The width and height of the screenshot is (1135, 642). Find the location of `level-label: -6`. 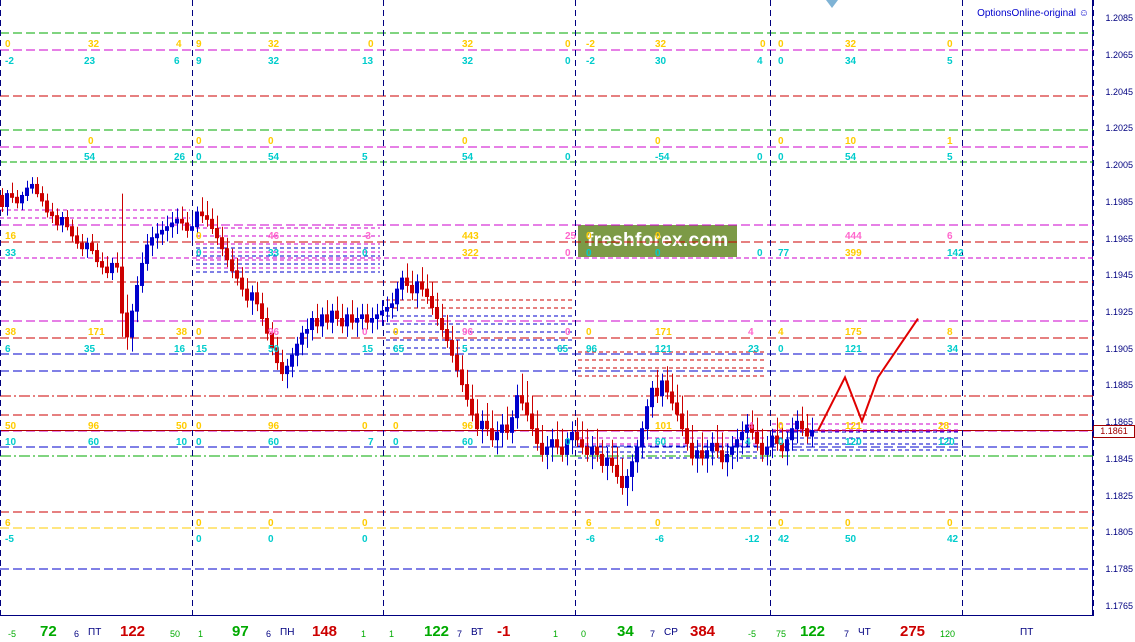

level-label: -6 is located at coordinates (590, 539).